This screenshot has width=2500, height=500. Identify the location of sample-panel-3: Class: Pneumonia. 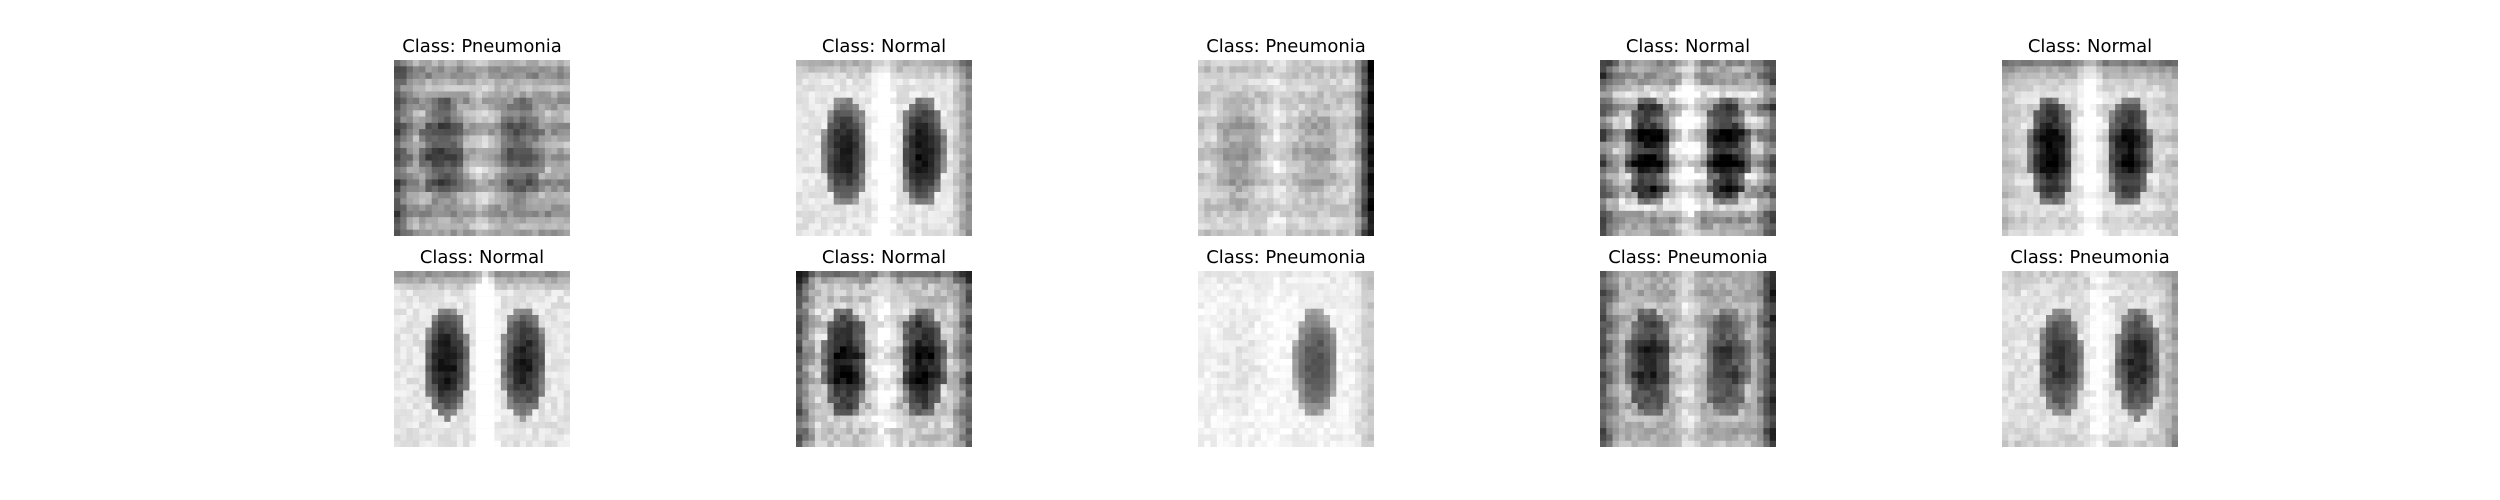
(1286, 136).